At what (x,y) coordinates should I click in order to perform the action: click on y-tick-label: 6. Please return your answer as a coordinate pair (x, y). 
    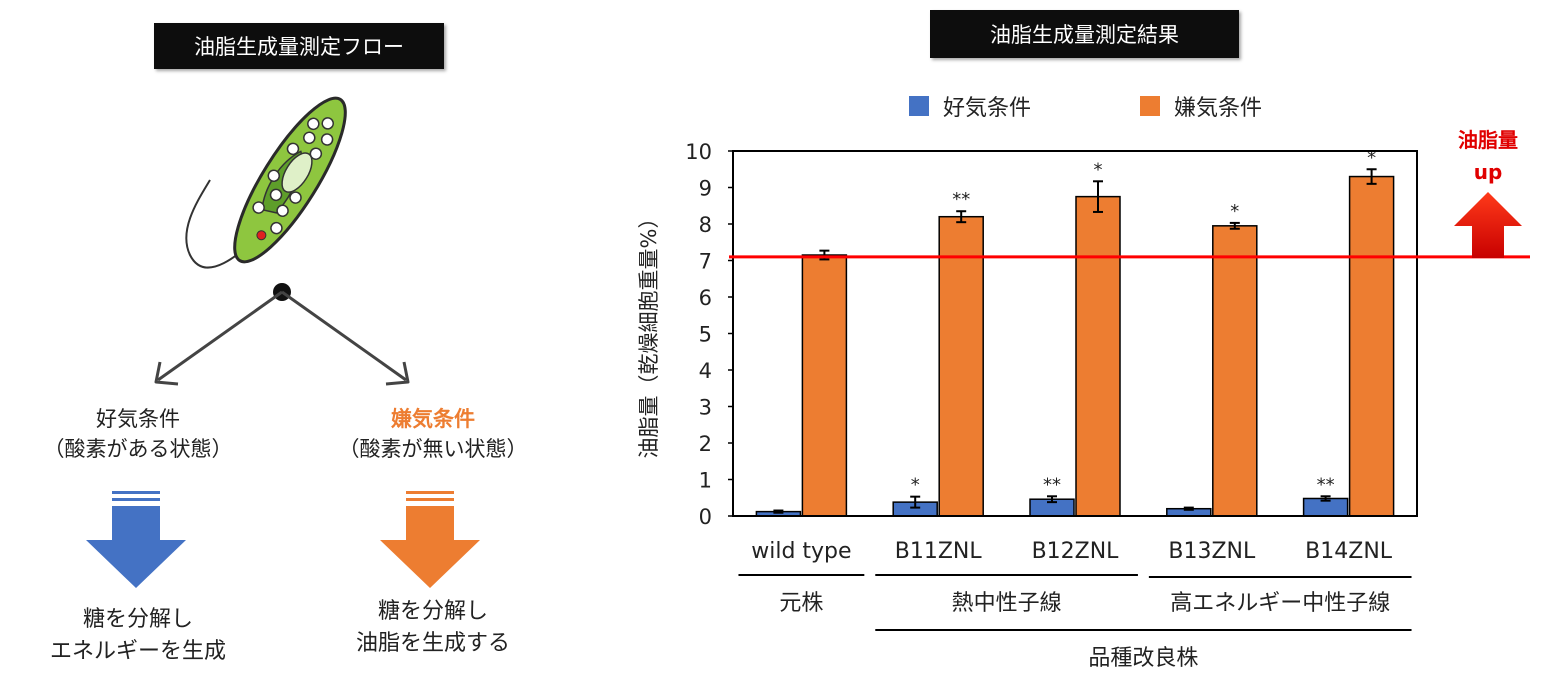
    Looking at the image, I should click on (705, 298).